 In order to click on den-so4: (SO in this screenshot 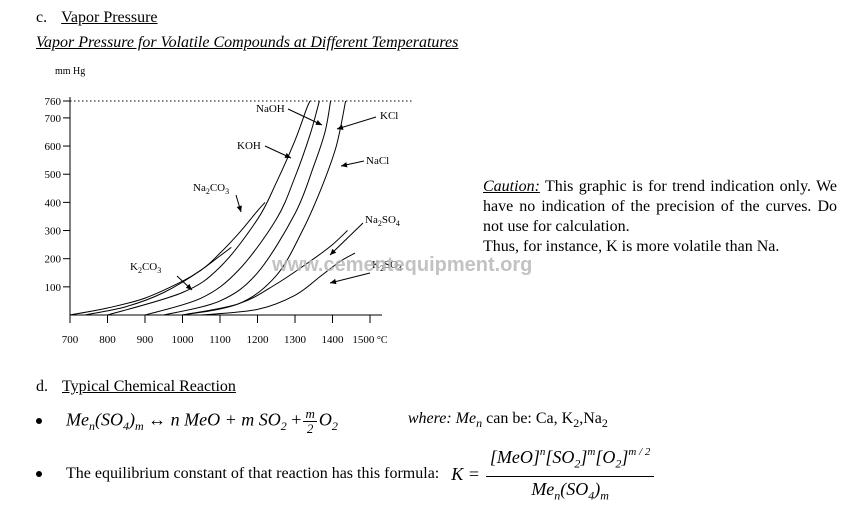, I will do `click(574, 489)`.